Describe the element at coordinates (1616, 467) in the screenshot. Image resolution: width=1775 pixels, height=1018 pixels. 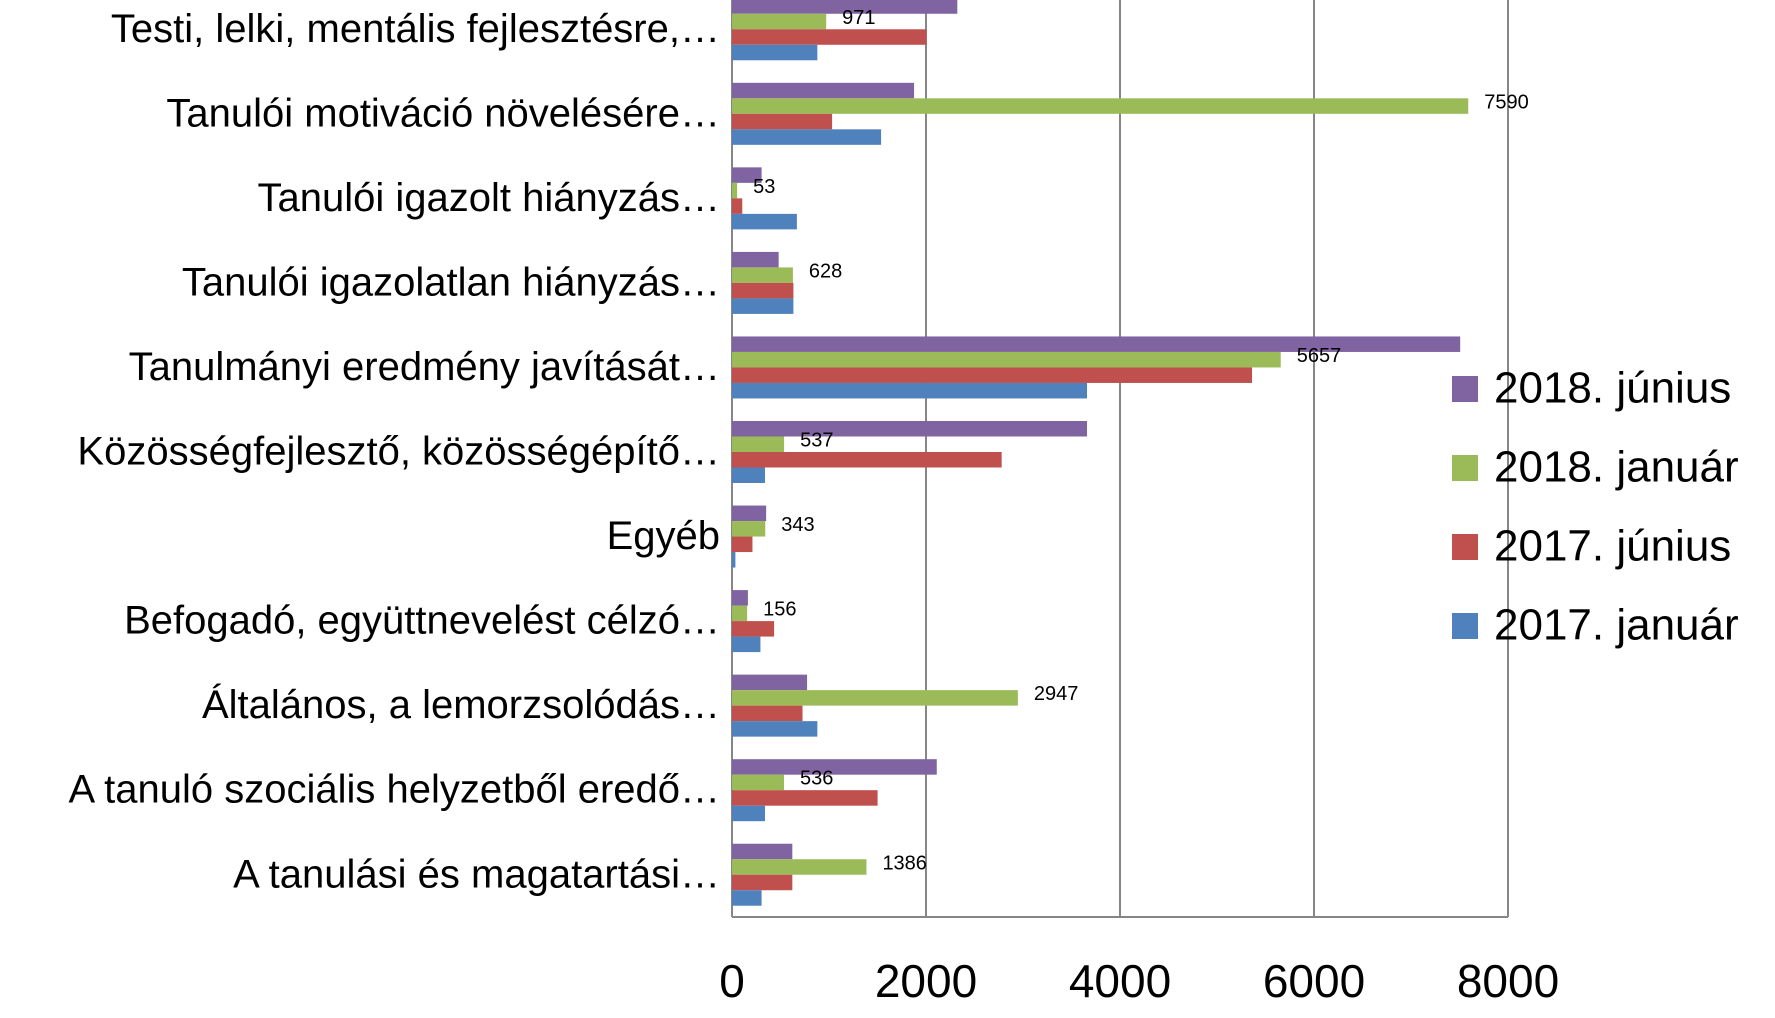
I see `legend-label: 2018. január` at that location.